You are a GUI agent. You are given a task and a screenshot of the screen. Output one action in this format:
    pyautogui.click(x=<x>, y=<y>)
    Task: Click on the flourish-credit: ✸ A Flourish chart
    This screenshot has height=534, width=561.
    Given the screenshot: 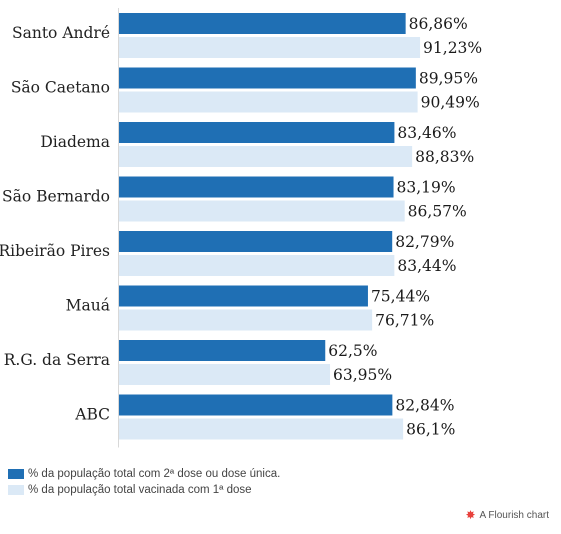 What is the action you would take?
    pyautogui.click(x=507, y=515)
    